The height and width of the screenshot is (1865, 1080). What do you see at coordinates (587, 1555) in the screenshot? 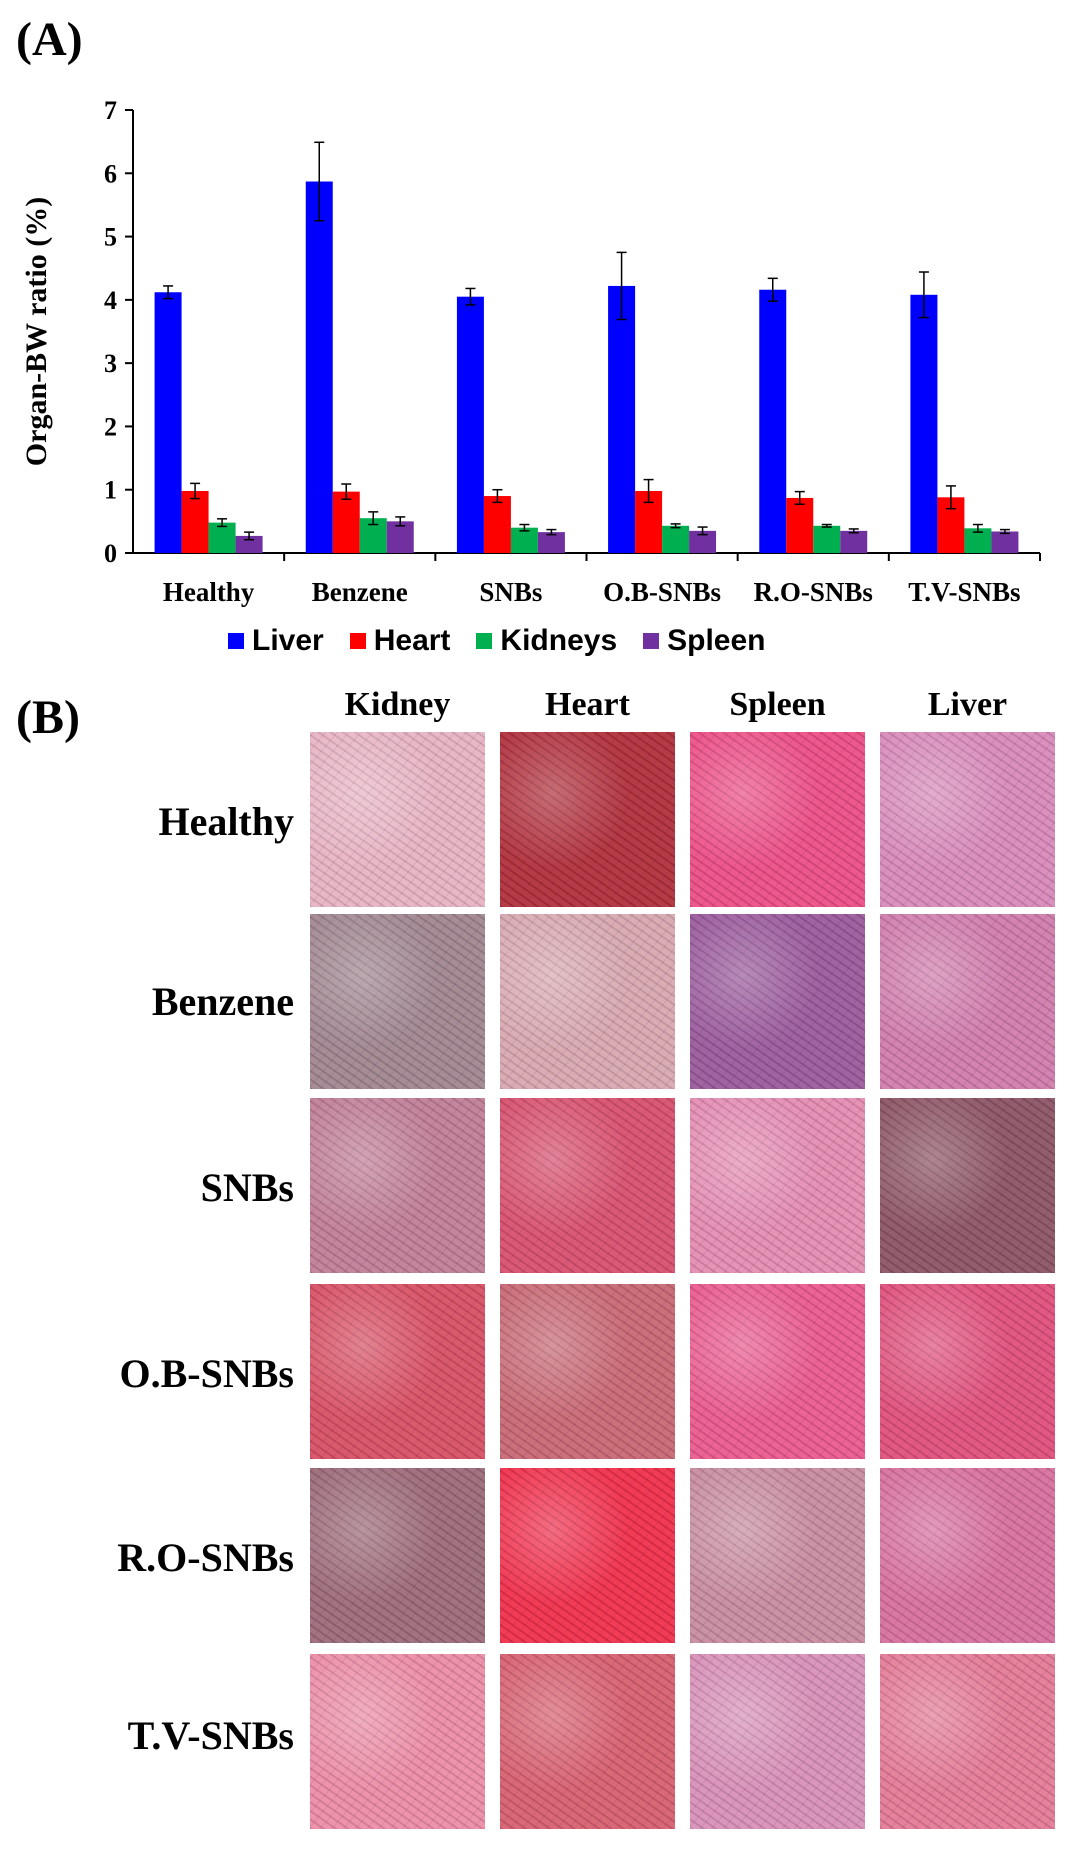
I see `histology-image-rosnbs-heart` at bounding box center [587, 1555].